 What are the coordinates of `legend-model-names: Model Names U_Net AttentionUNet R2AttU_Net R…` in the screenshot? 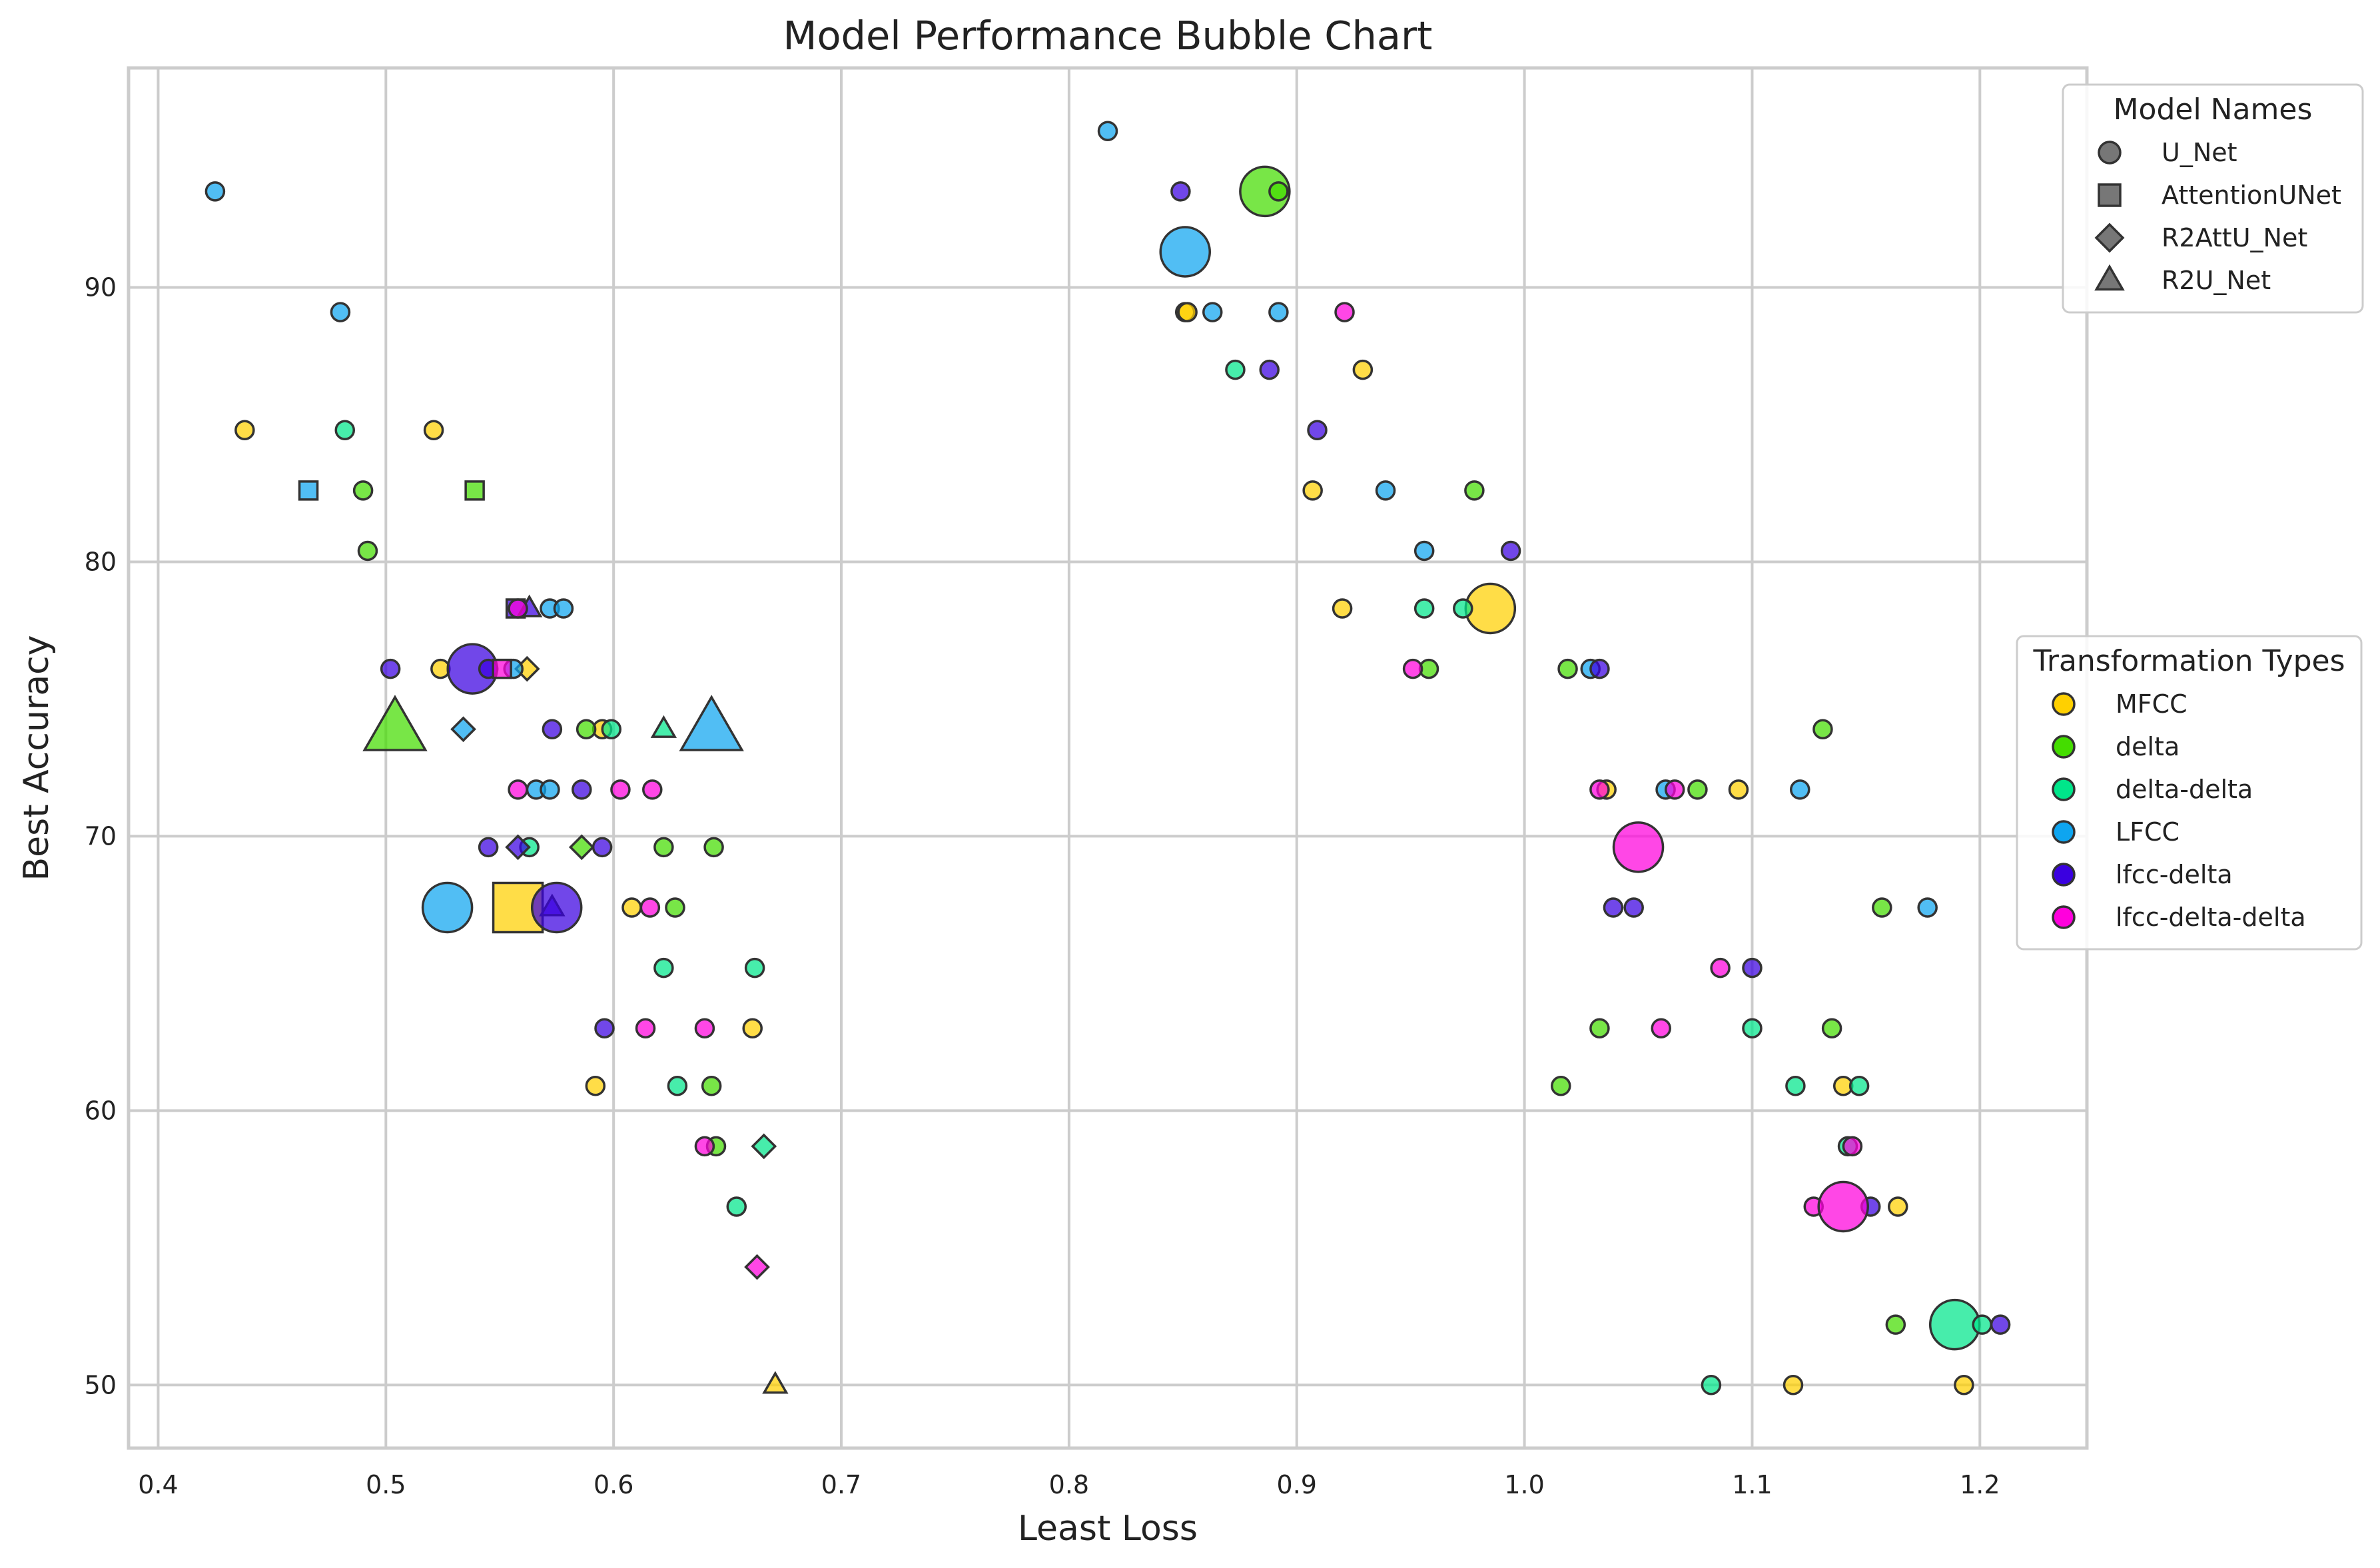 It's located at (2213, 198).